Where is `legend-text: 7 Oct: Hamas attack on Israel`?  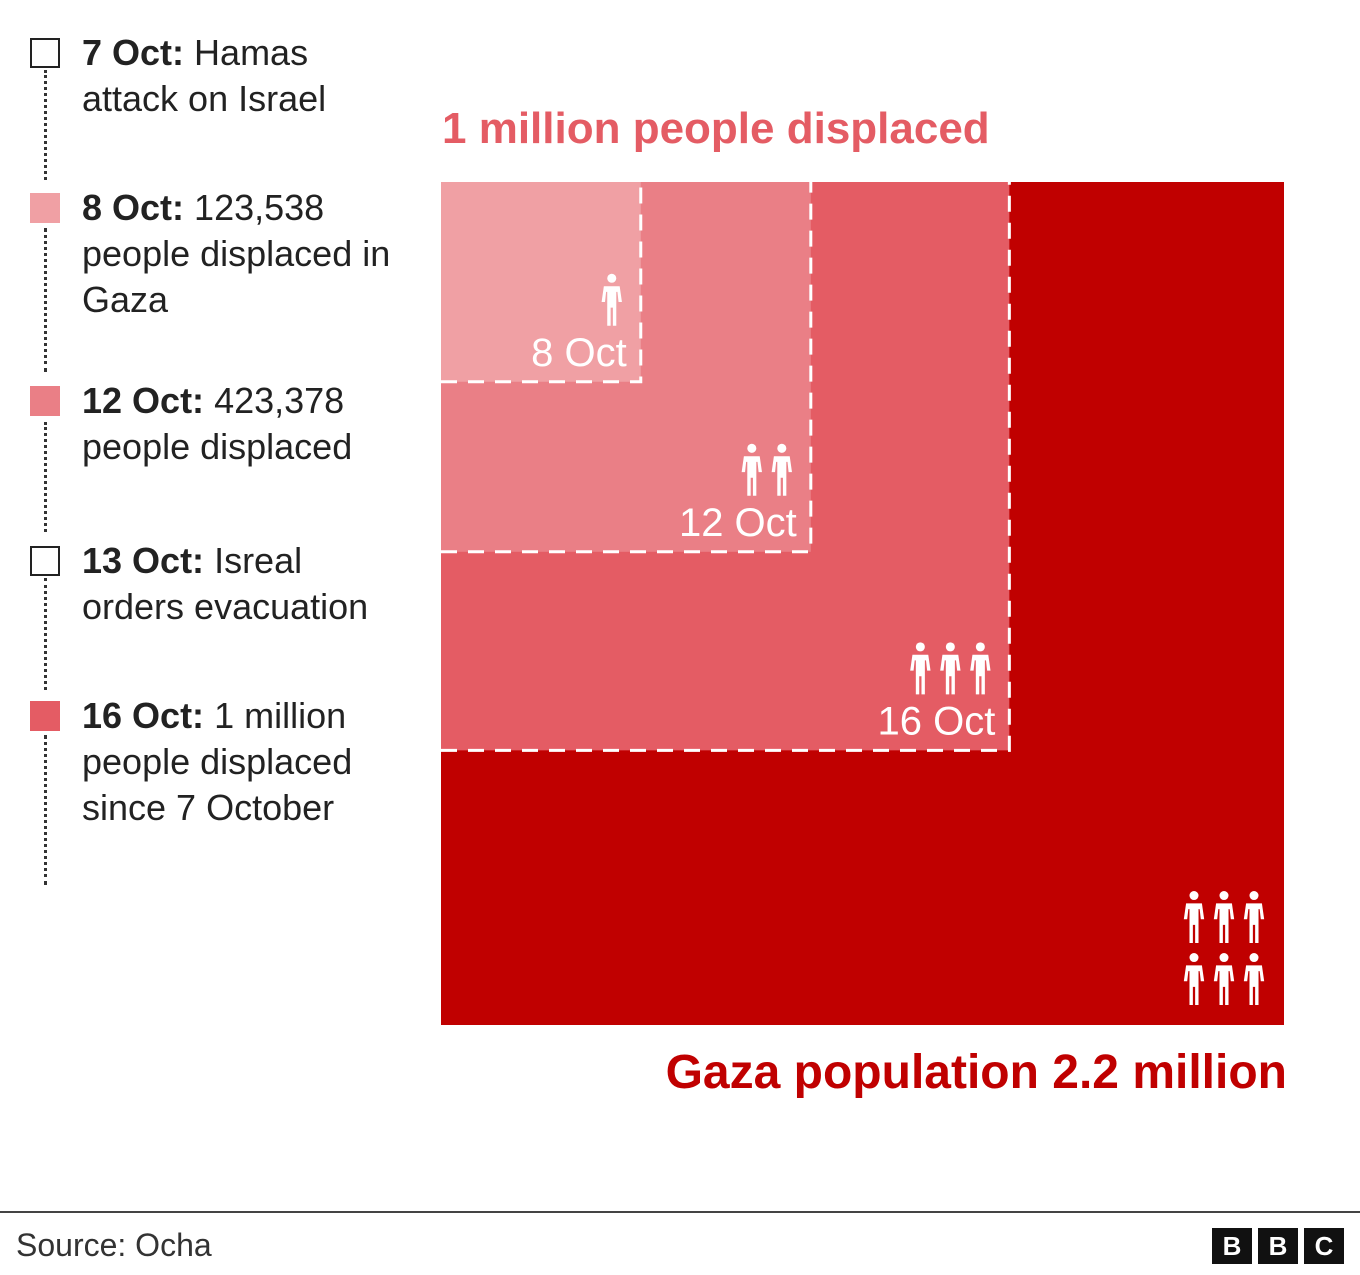 legend-text: 7 Oct: Hamas attack on Israel is located at coordinates (247, 76).